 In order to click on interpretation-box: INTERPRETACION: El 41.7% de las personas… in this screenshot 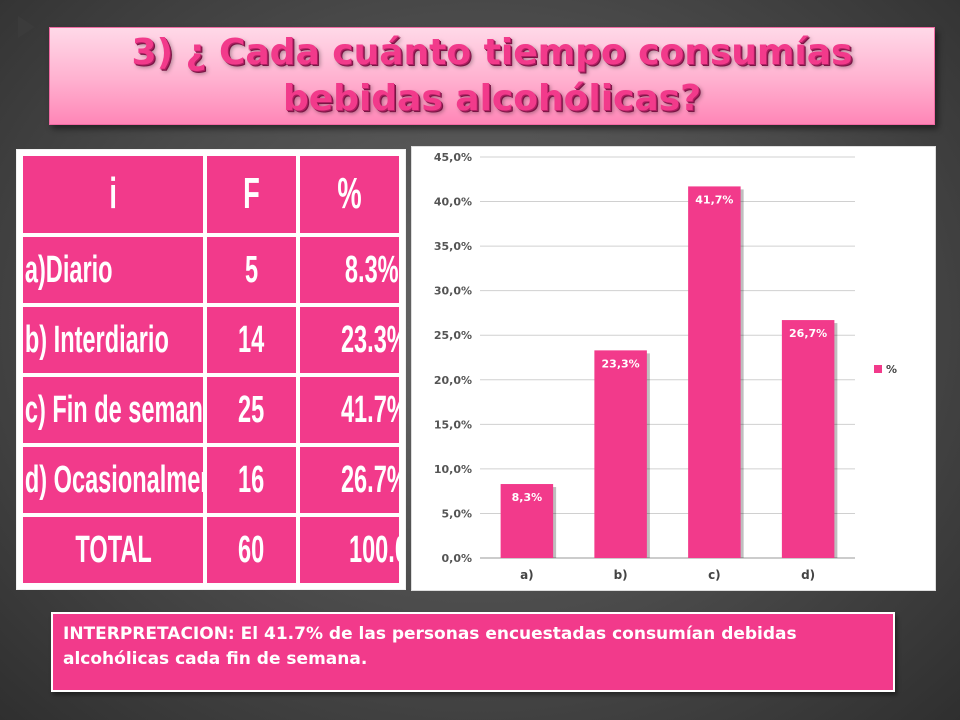, I will do `click(473, 652)`.